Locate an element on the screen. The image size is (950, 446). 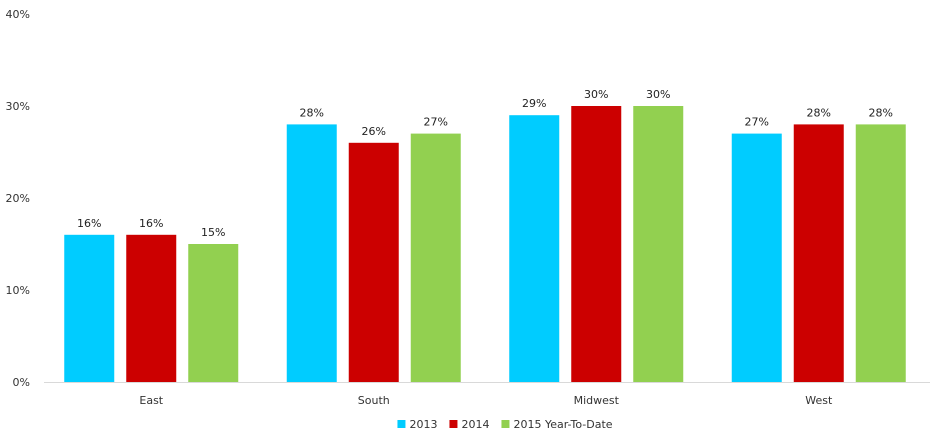
data-label: 26% is located at coordinates (374, 131).